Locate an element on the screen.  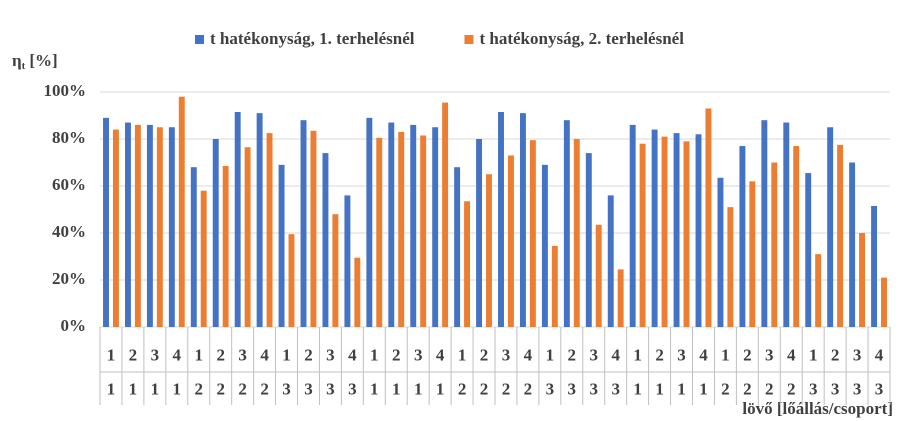
y-label-symbol: η is located at coordinates (17, 60).